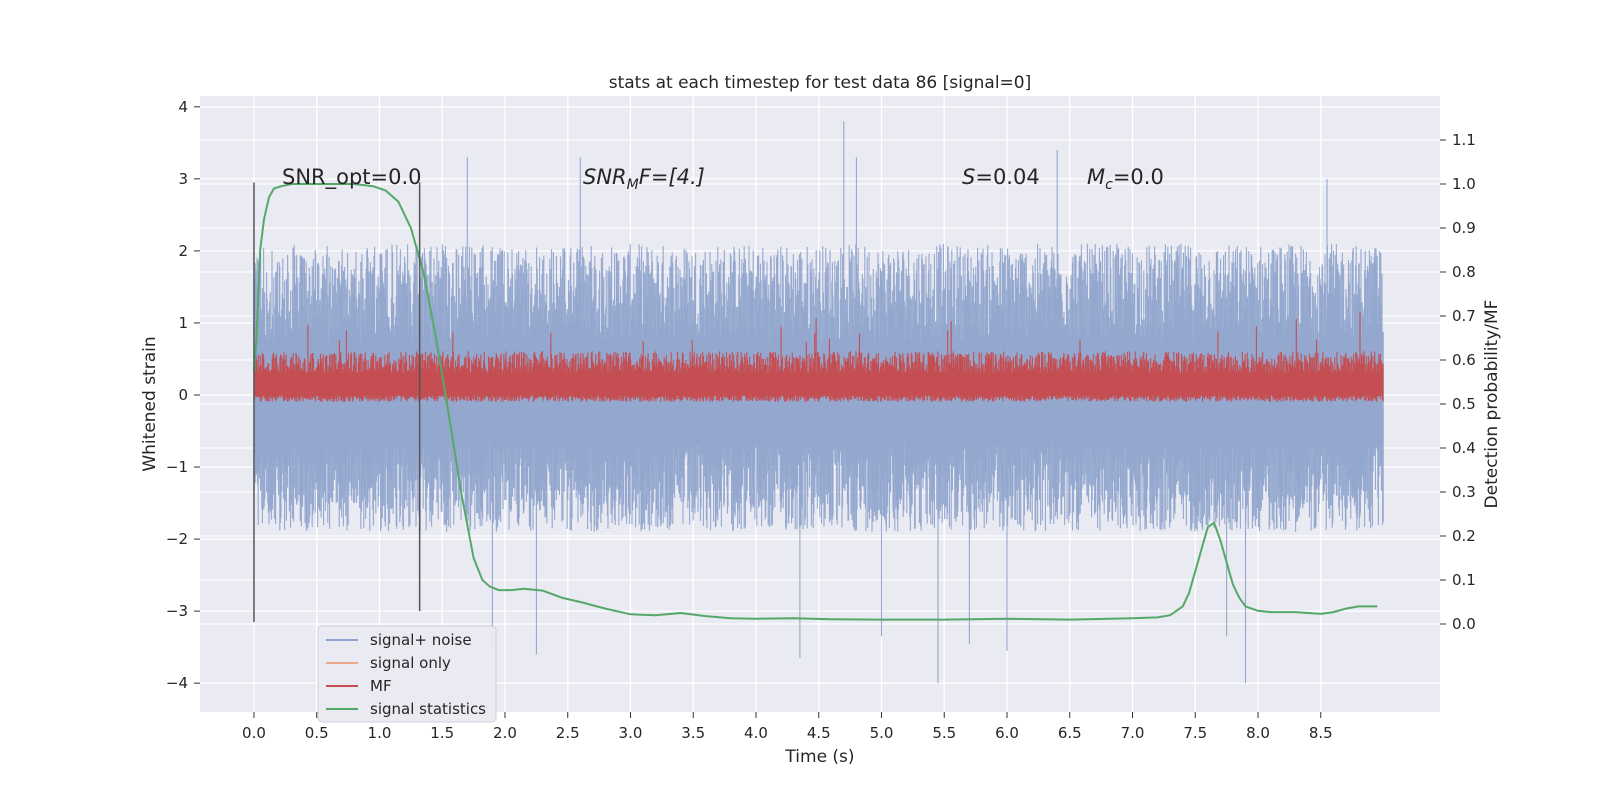 Image resolution: width=1600 pixels, height=800 pixels. What do you see at coordinates (1138, 177) in the screenshot?
I see `annotation-mc-value: =0.0` at bounding box center [1138, 177].